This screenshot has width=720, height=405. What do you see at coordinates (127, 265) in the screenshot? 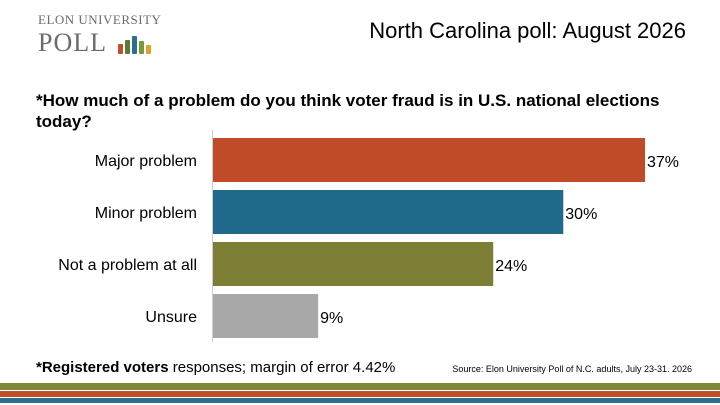
I see `category-label: Not a problem at all` at bounding box center [127, 265].